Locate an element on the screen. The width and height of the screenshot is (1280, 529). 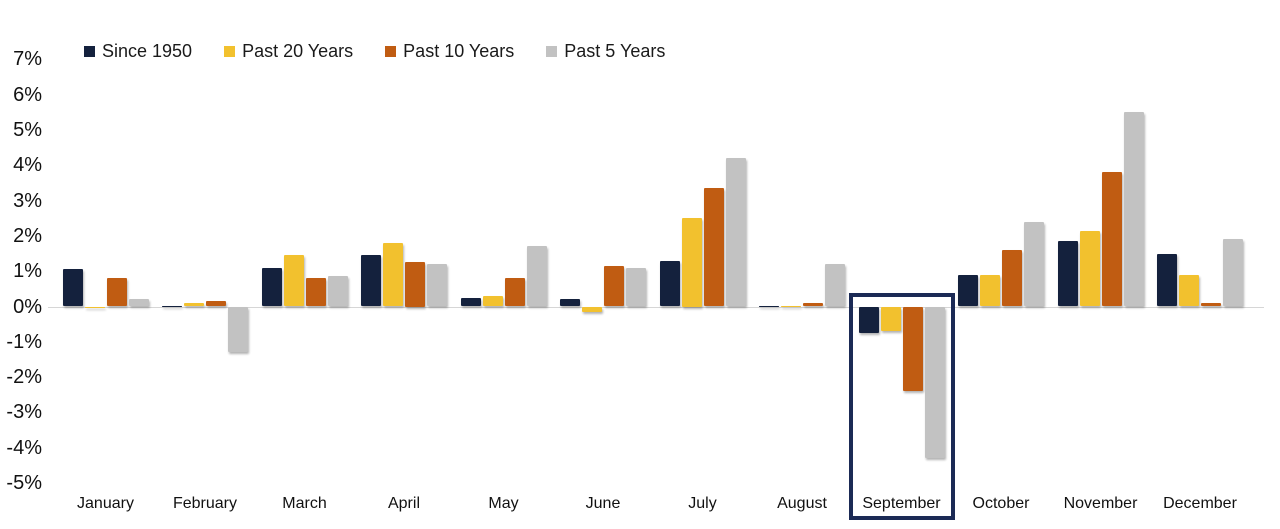
x-axis-label: August is located at coordinates (802, 503).